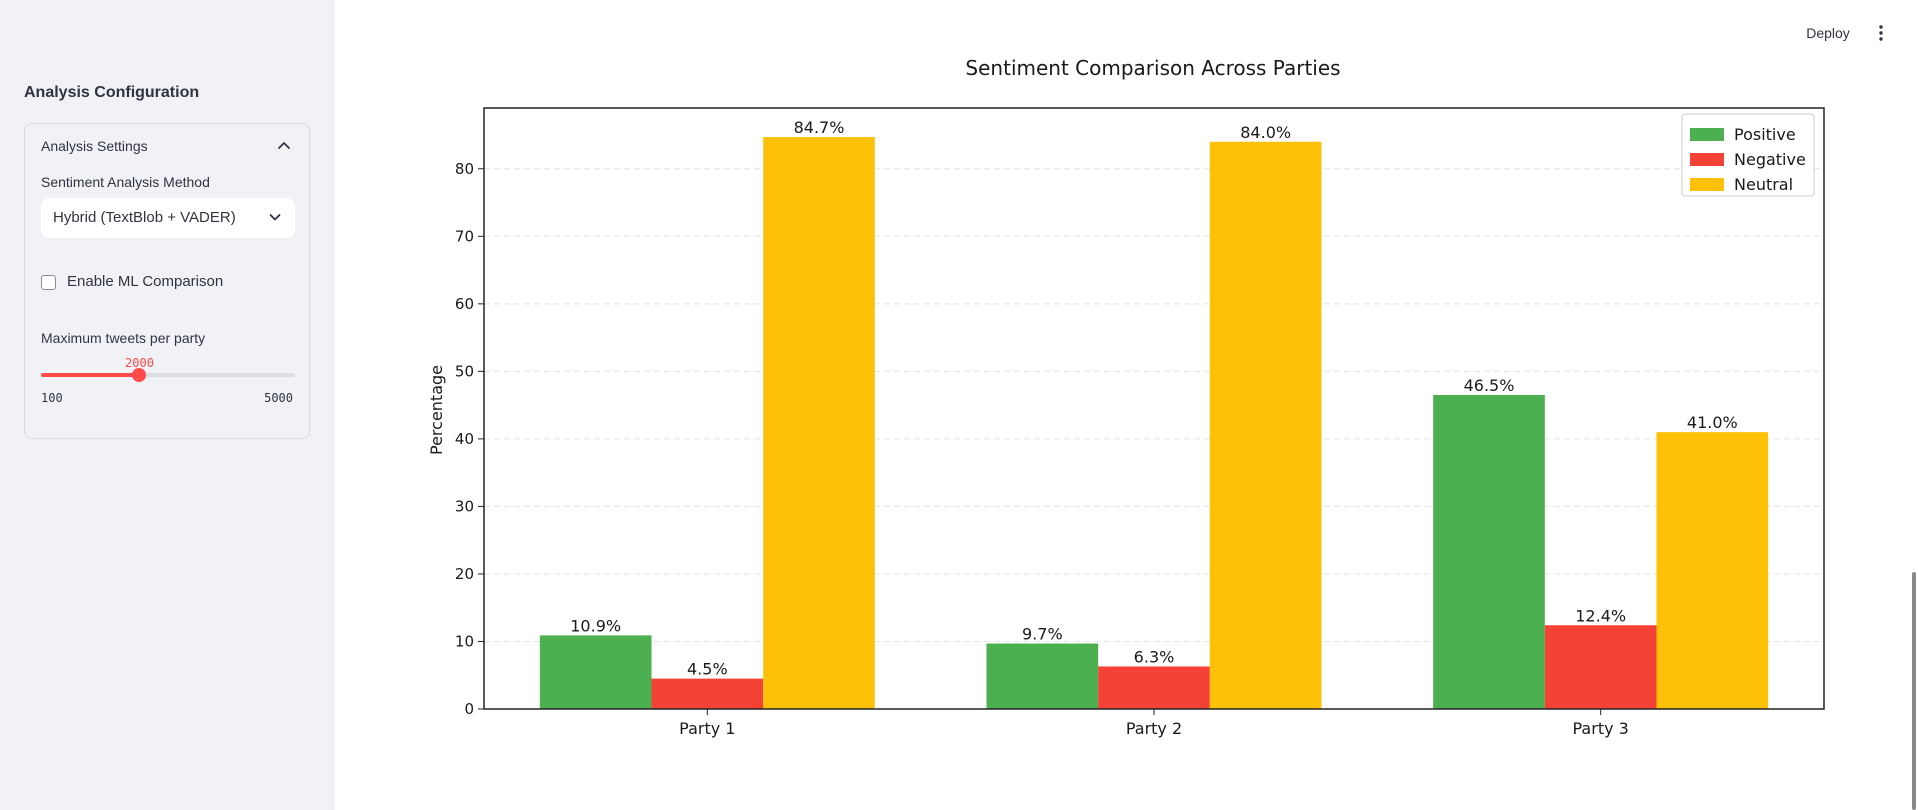 Image resolution: width=1918 pixels, height=810 pixels. Describe the element at coordinates (707, 669) in the screenshot. I see `bar-label: 4.5%` at that location.